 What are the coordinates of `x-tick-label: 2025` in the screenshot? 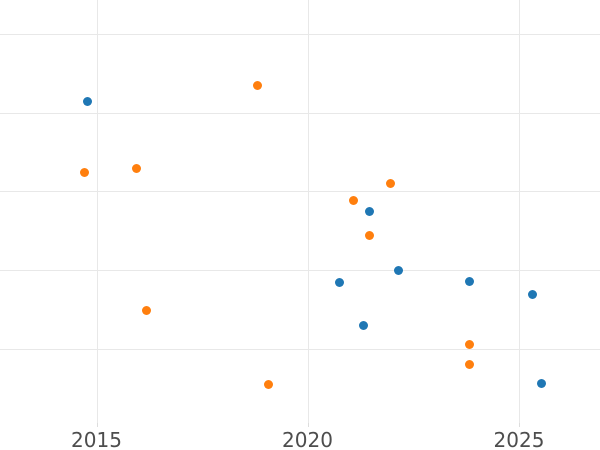 It's located at (519, 439).